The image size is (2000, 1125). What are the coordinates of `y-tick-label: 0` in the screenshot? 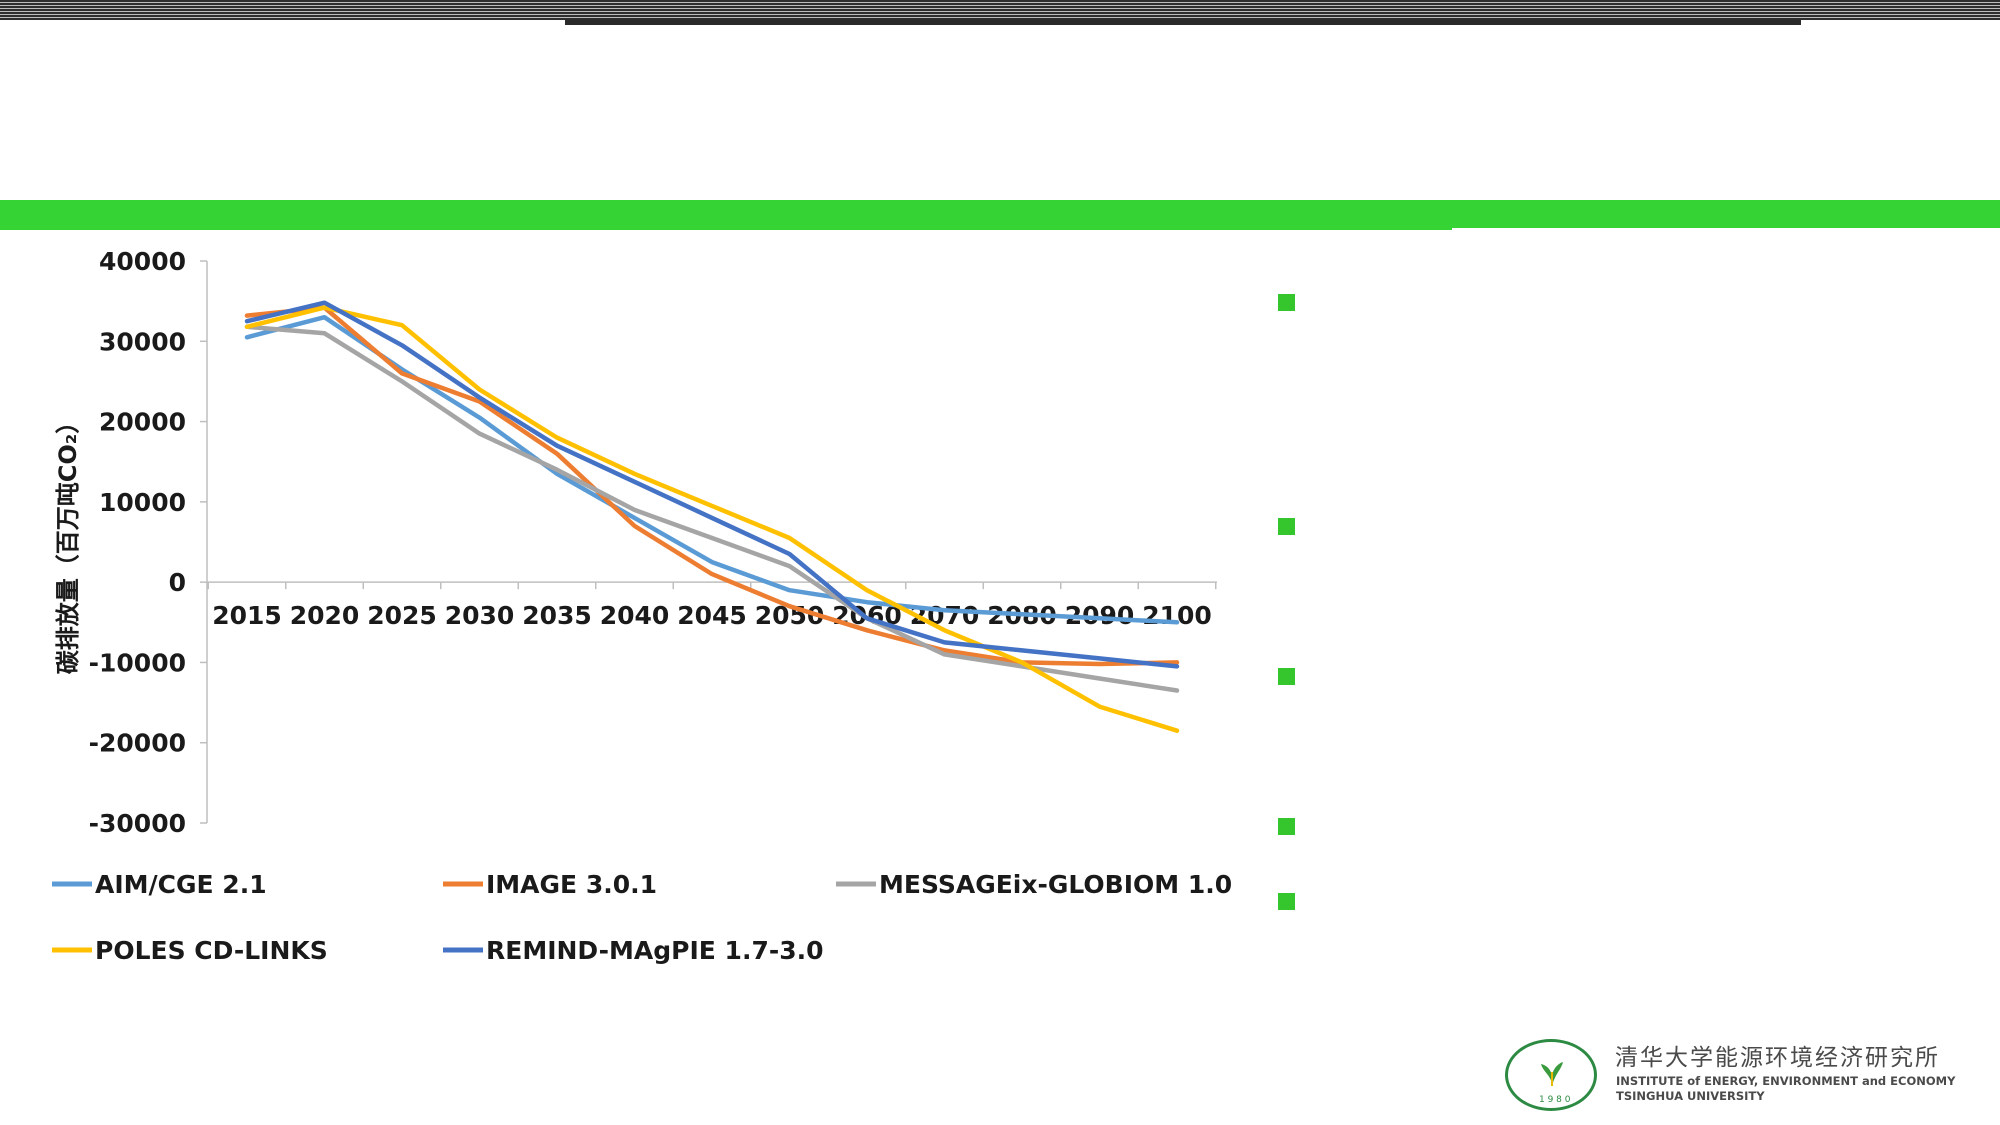 It's located at (177, 582).